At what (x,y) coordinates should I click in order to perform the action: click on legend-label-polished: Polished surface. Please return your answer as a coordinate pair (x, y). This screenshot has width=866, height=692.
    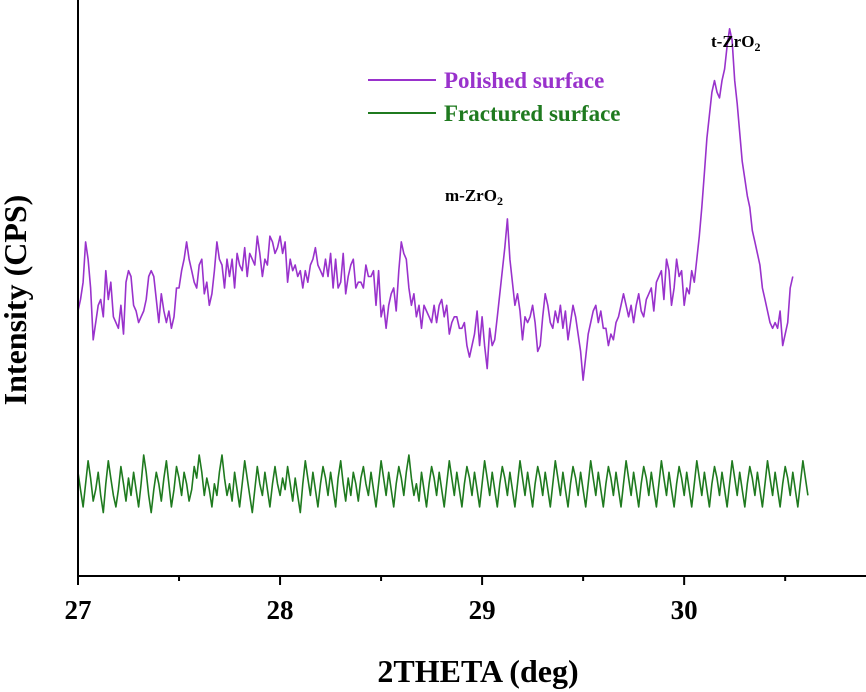
    Looking at the image, I should click on (524, 80).